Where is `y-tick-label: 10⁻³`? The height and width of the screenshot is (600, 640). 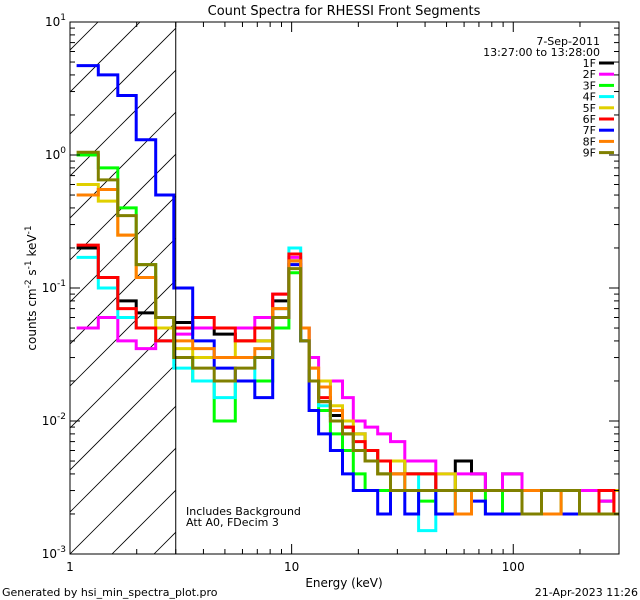
y-tick-label: 10⁻³ is located at coordinates (54, 553).